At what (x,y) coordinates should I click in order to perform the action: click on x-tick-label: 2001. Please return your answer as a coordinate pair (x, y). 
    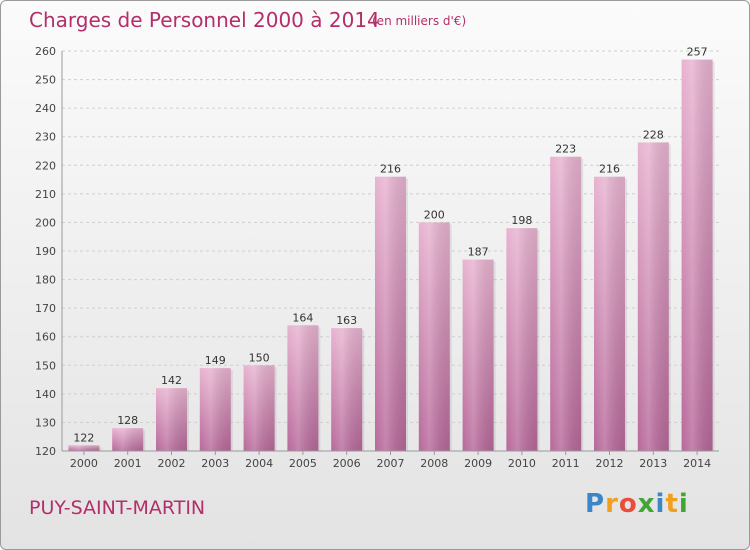
    Looking at the image, I should click on (128, 463).